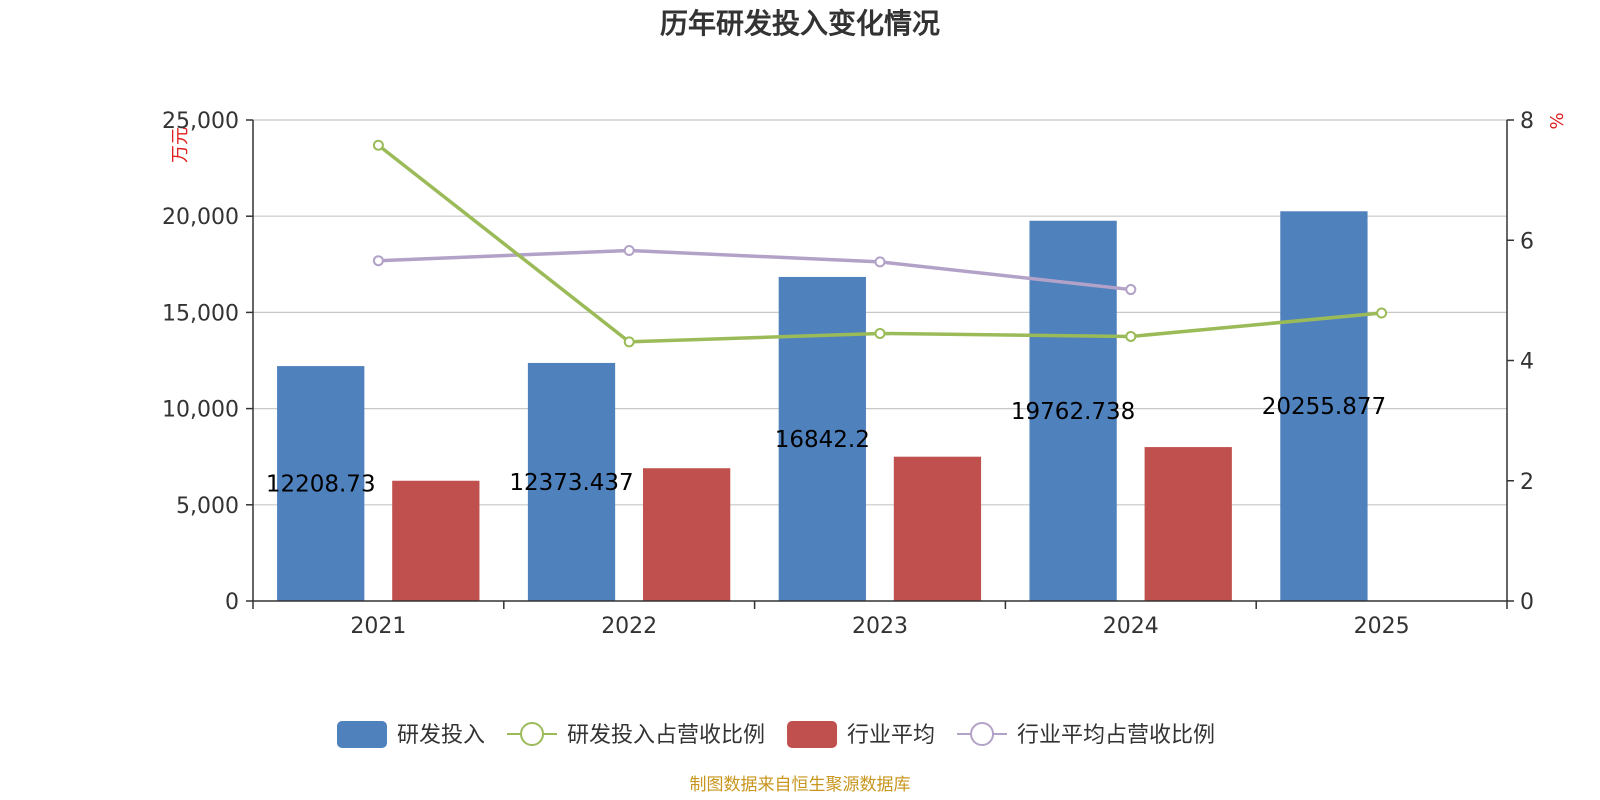 The image size is (1600, 800). I want to click on chart-title: 历年研发投入变化情况, so click(800, 23).